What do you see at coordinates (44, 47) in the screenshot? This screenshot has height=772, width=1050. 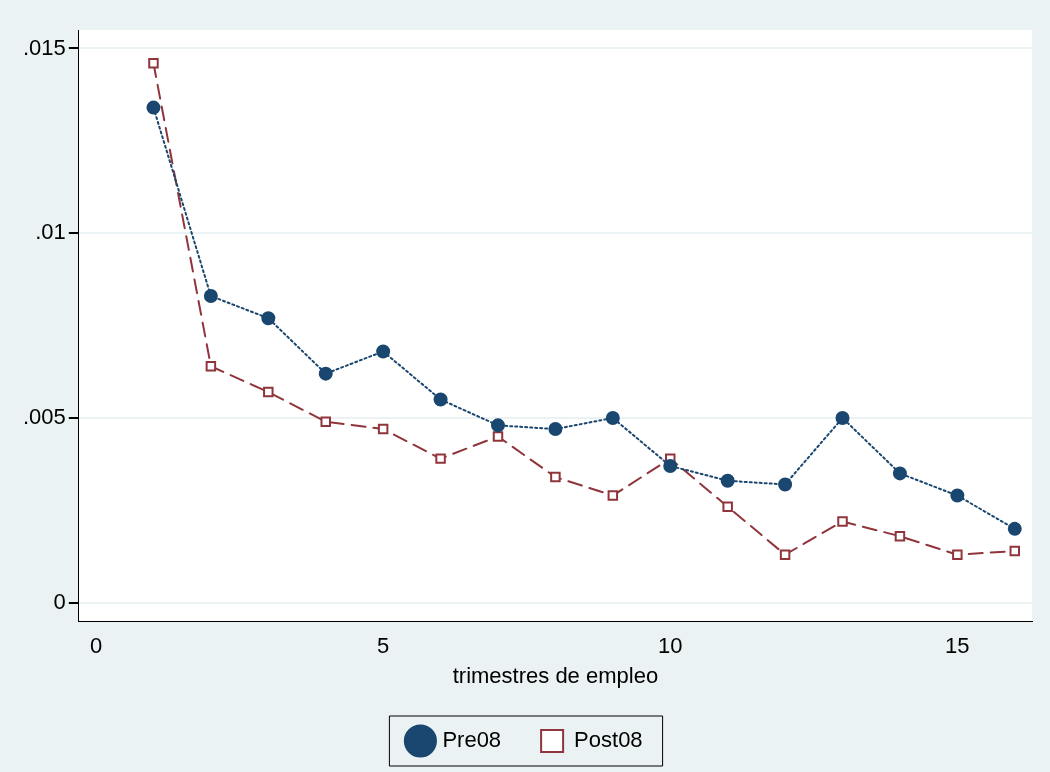 I see `y-tick-label: .015` at bounding box center [44, 47].